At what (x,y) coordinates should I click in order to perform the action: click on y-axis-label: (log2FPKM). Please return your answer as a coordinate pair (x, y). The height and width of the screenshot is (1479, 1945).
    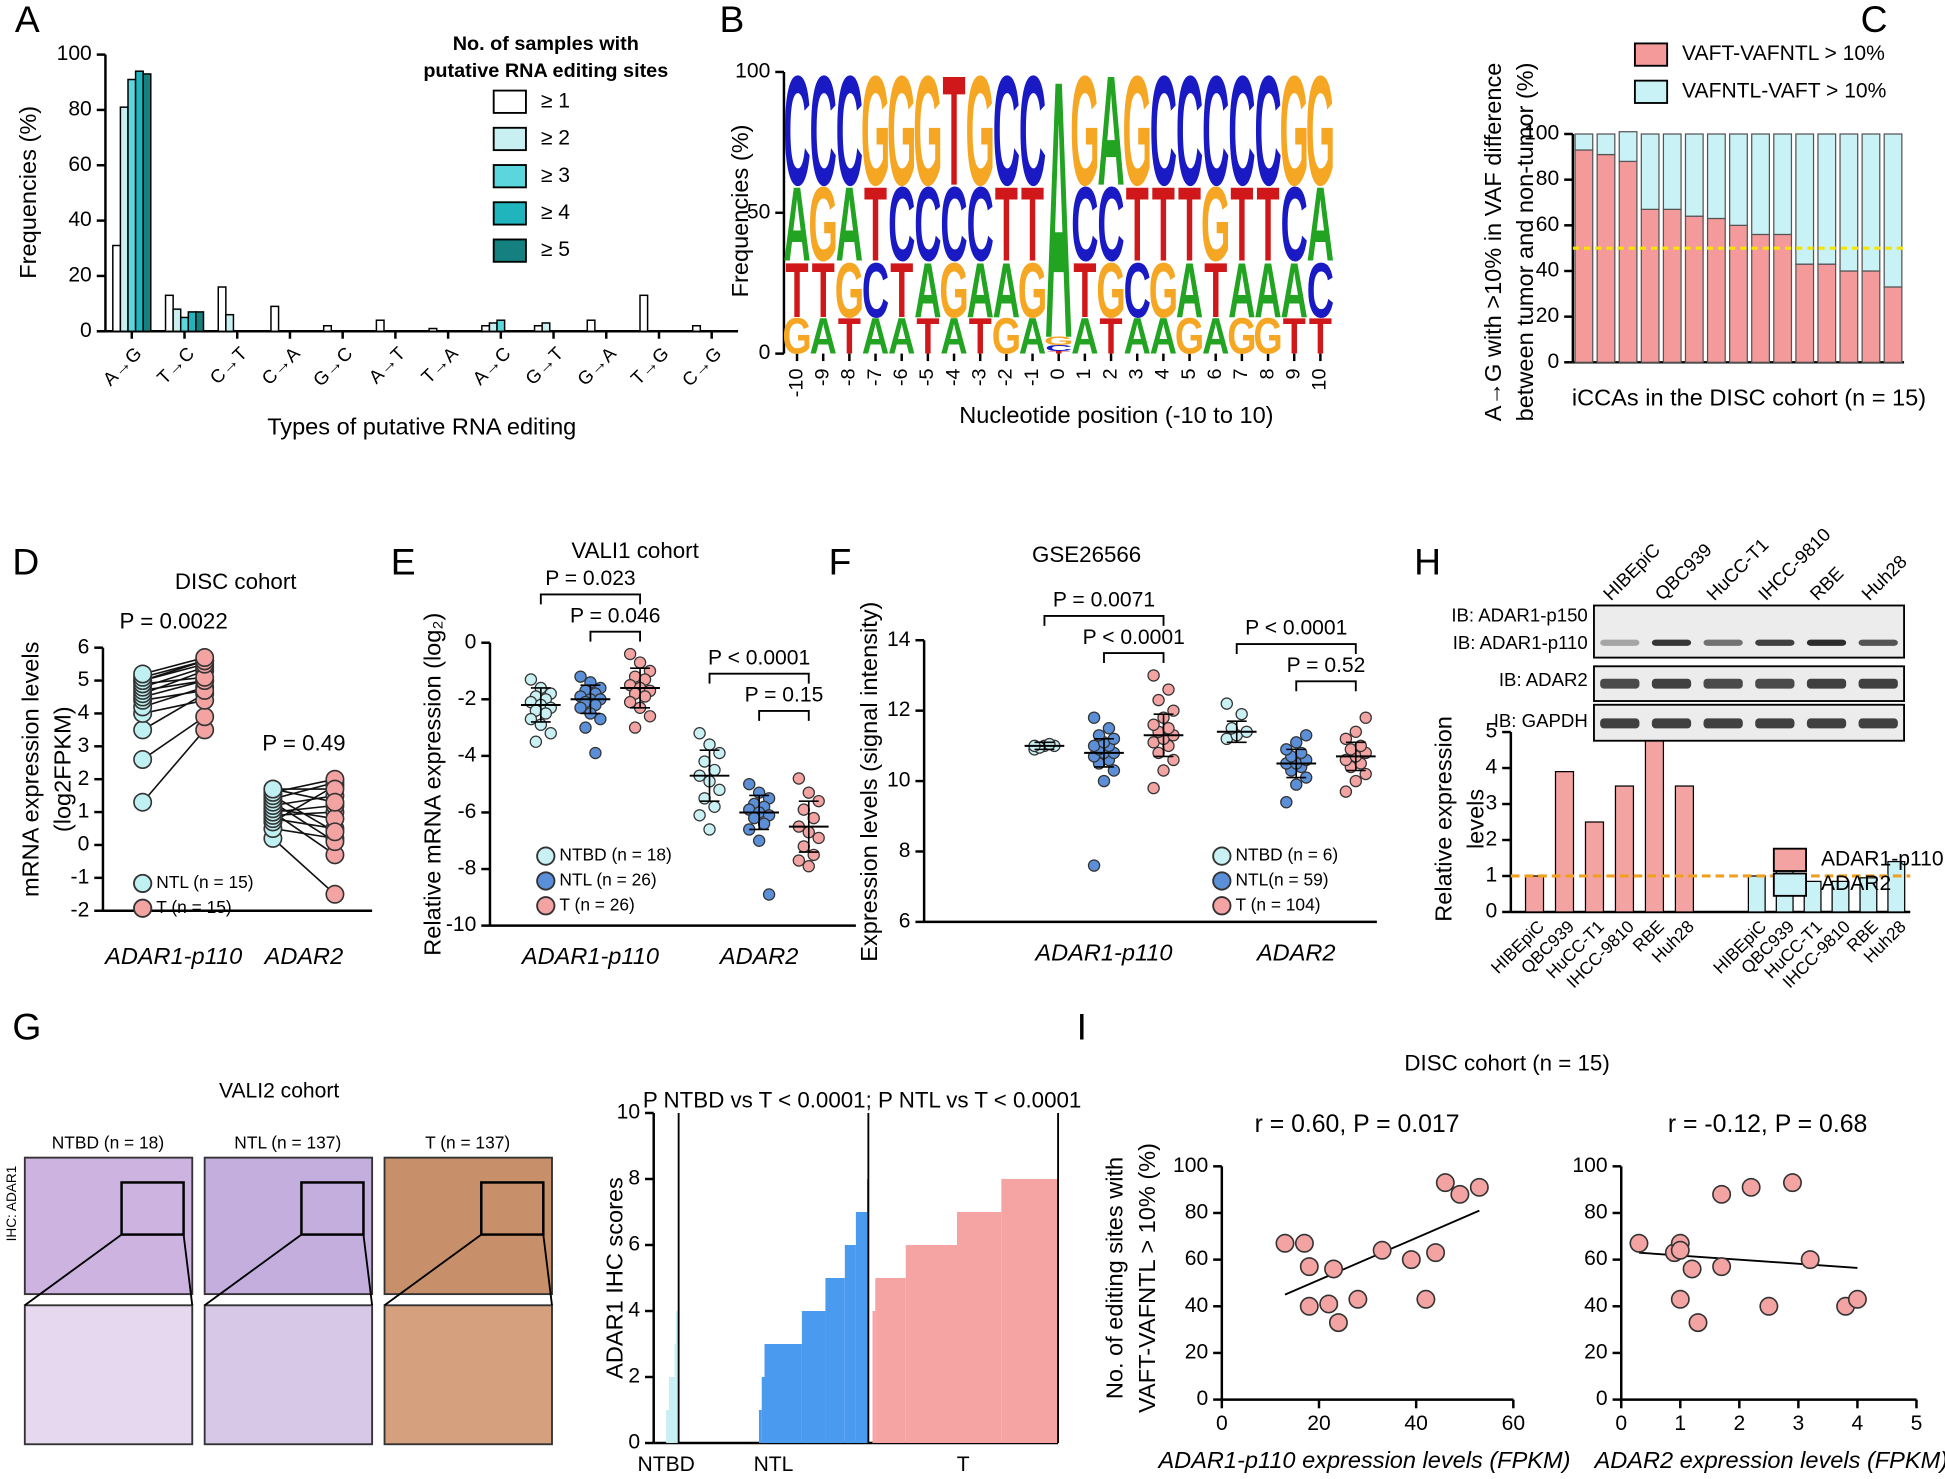
    Looking at the image, I should click on (63, 769).